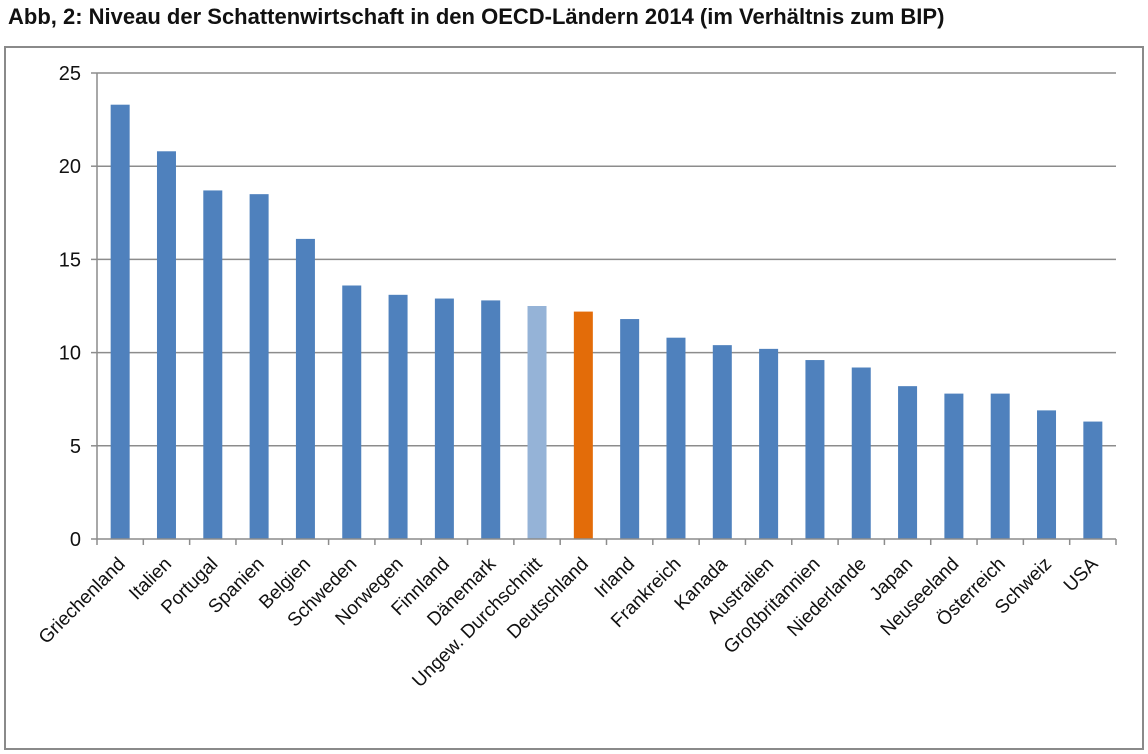 This screenshot has width=1148, height=754. Describe the element at coordinates (398, 416) in the screenshot. I see `bar-norwegen` at that location.